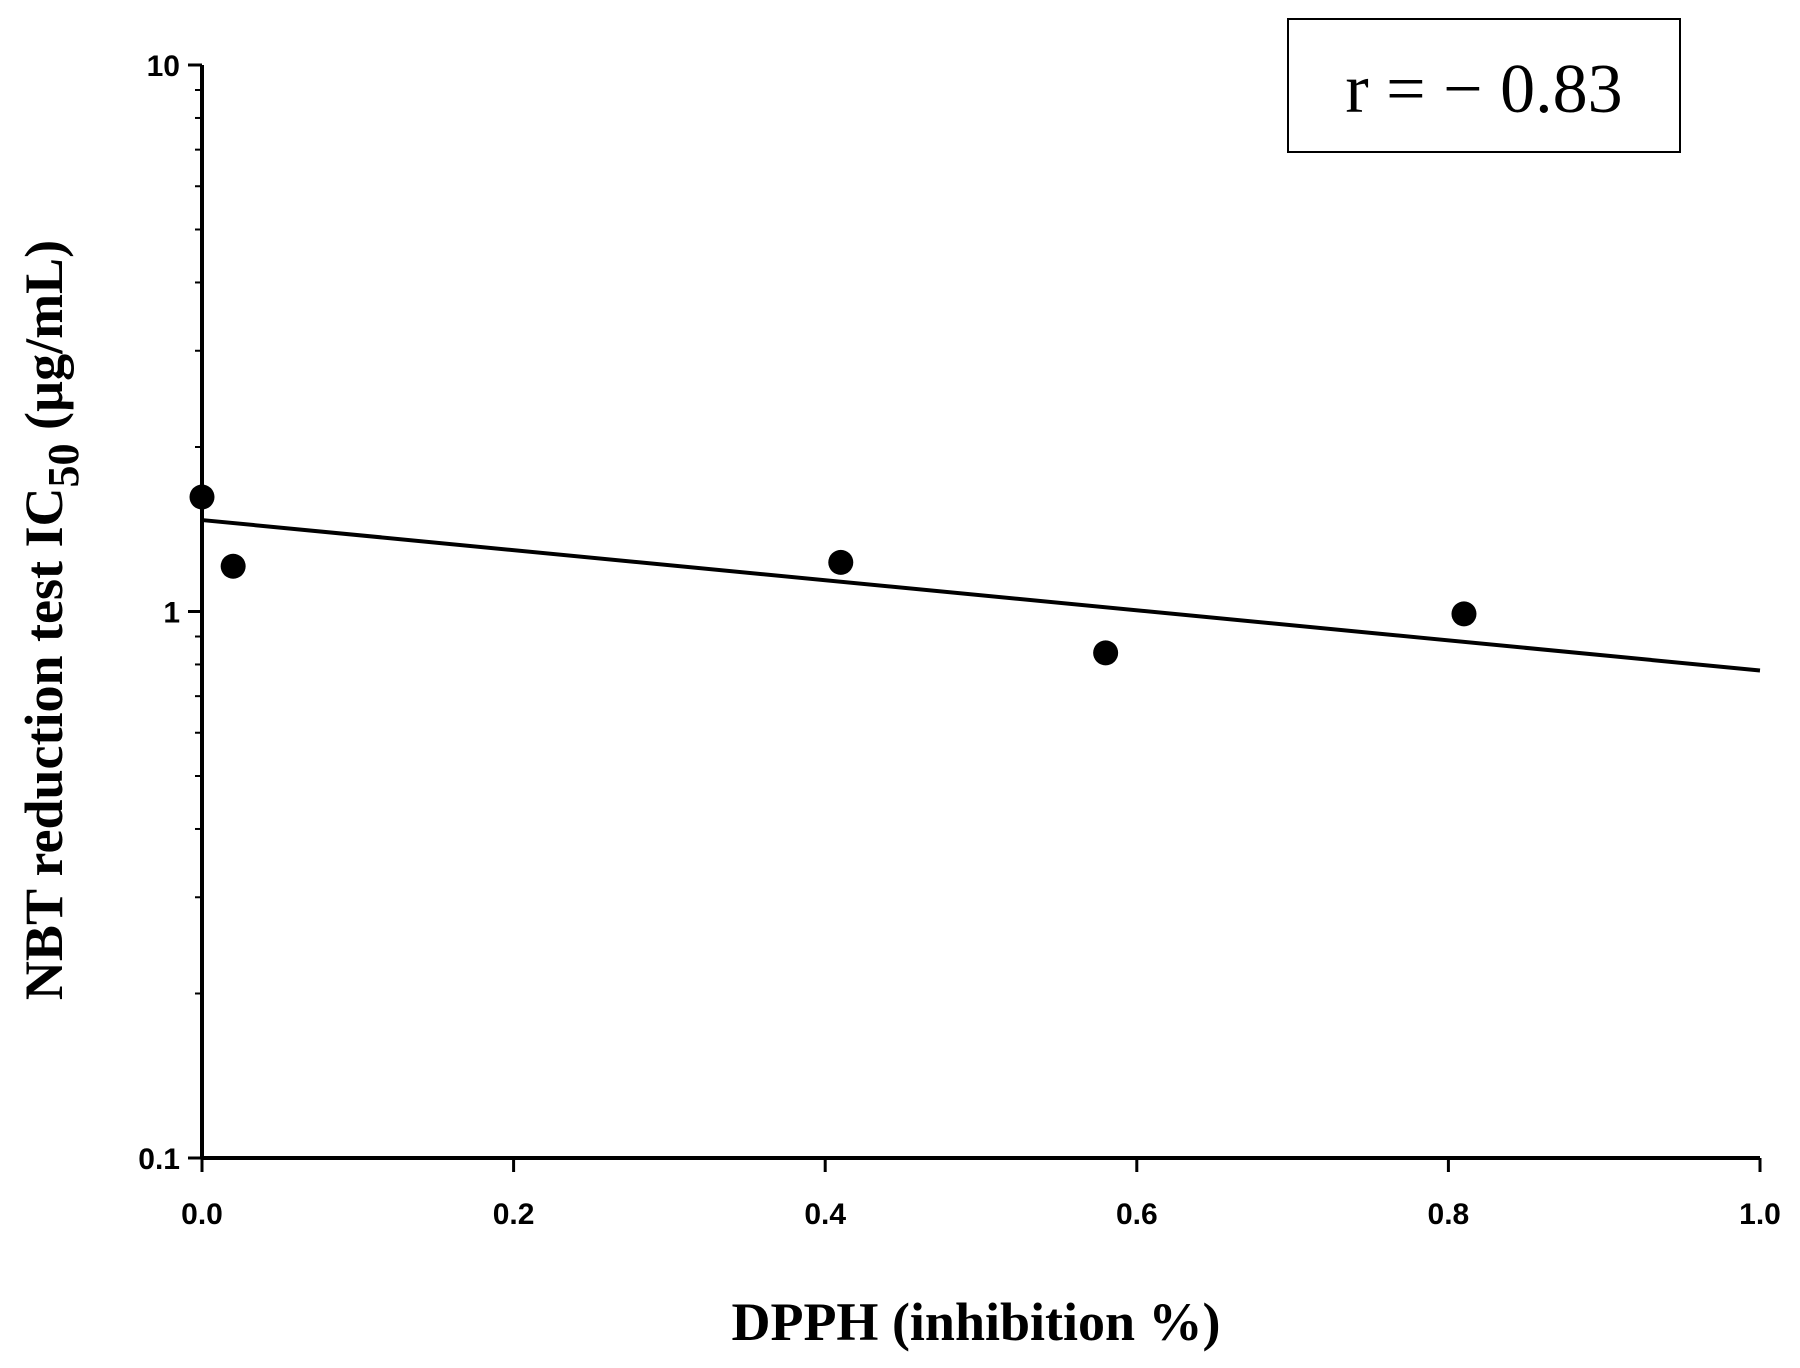  What do you see at coordinates (981, 1194) in the screenshot?
I see `x-ticks: 0.0 0.2 0.4 0.6 0.8 1.0` at bounding box center [981, 1194].